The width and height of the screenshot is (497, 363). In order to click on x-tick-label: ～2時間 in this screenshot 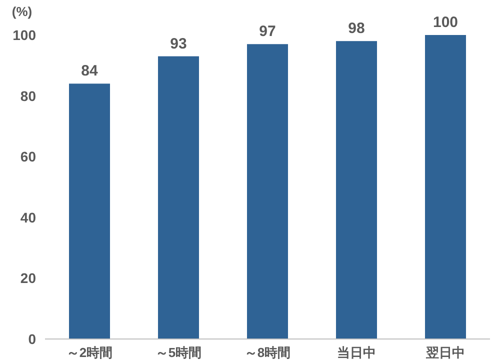, I will do `click(89, 352)`.